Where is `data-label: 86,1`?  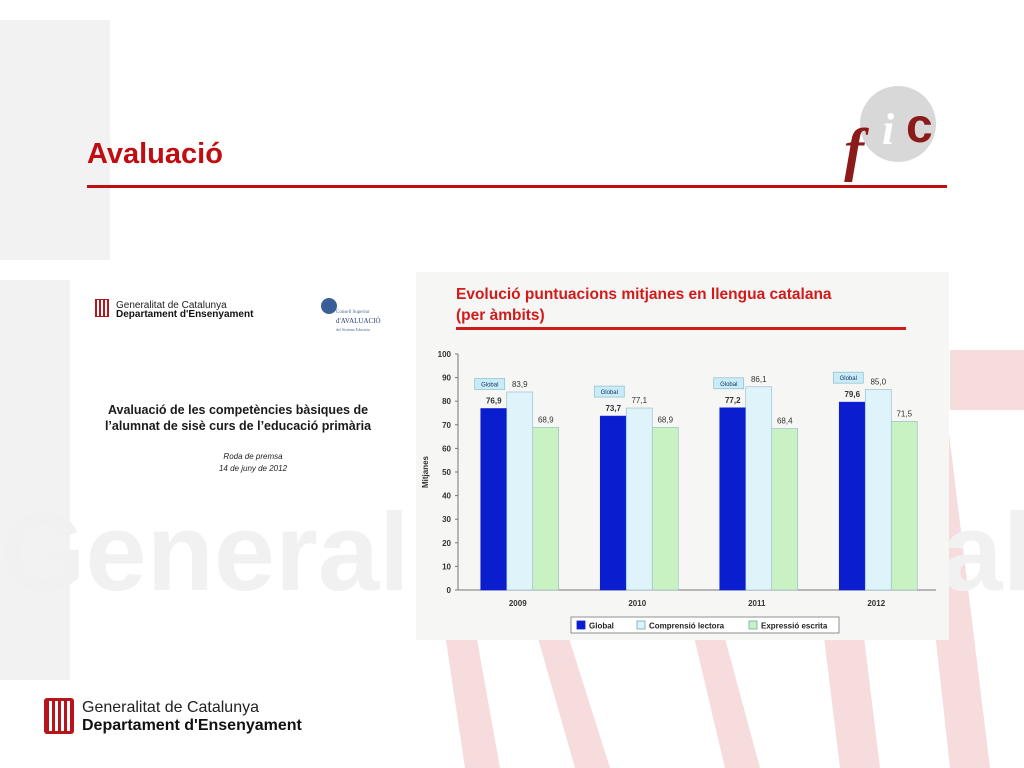
data-label: 86,1 is located at coordinates (759, 379).